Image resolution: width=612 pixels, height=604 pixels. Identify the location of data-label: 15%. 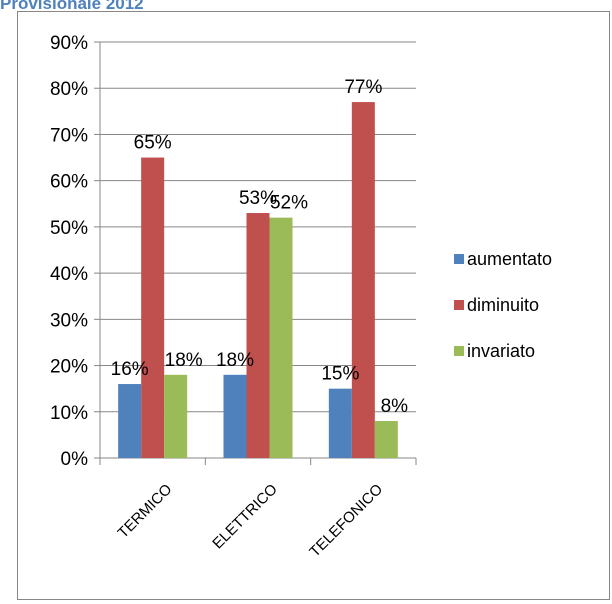
(340, 374).